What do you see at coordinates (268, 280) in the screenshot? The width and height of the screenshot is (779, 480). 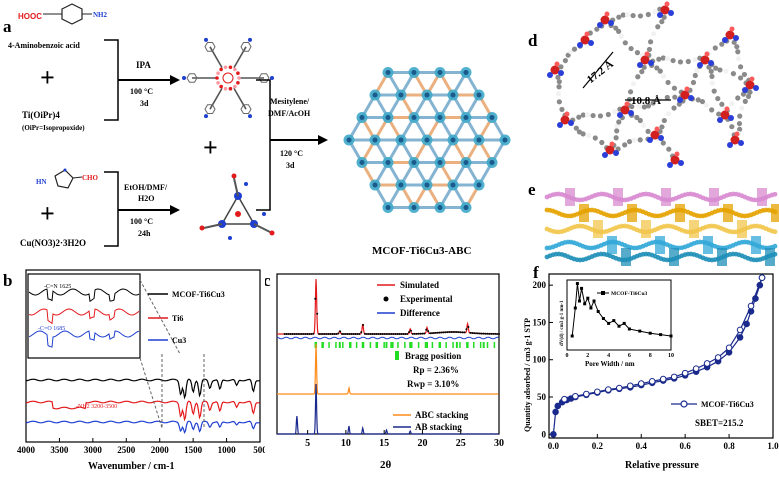 I see `panel-c-label: c` at bounding box center [268, 280].